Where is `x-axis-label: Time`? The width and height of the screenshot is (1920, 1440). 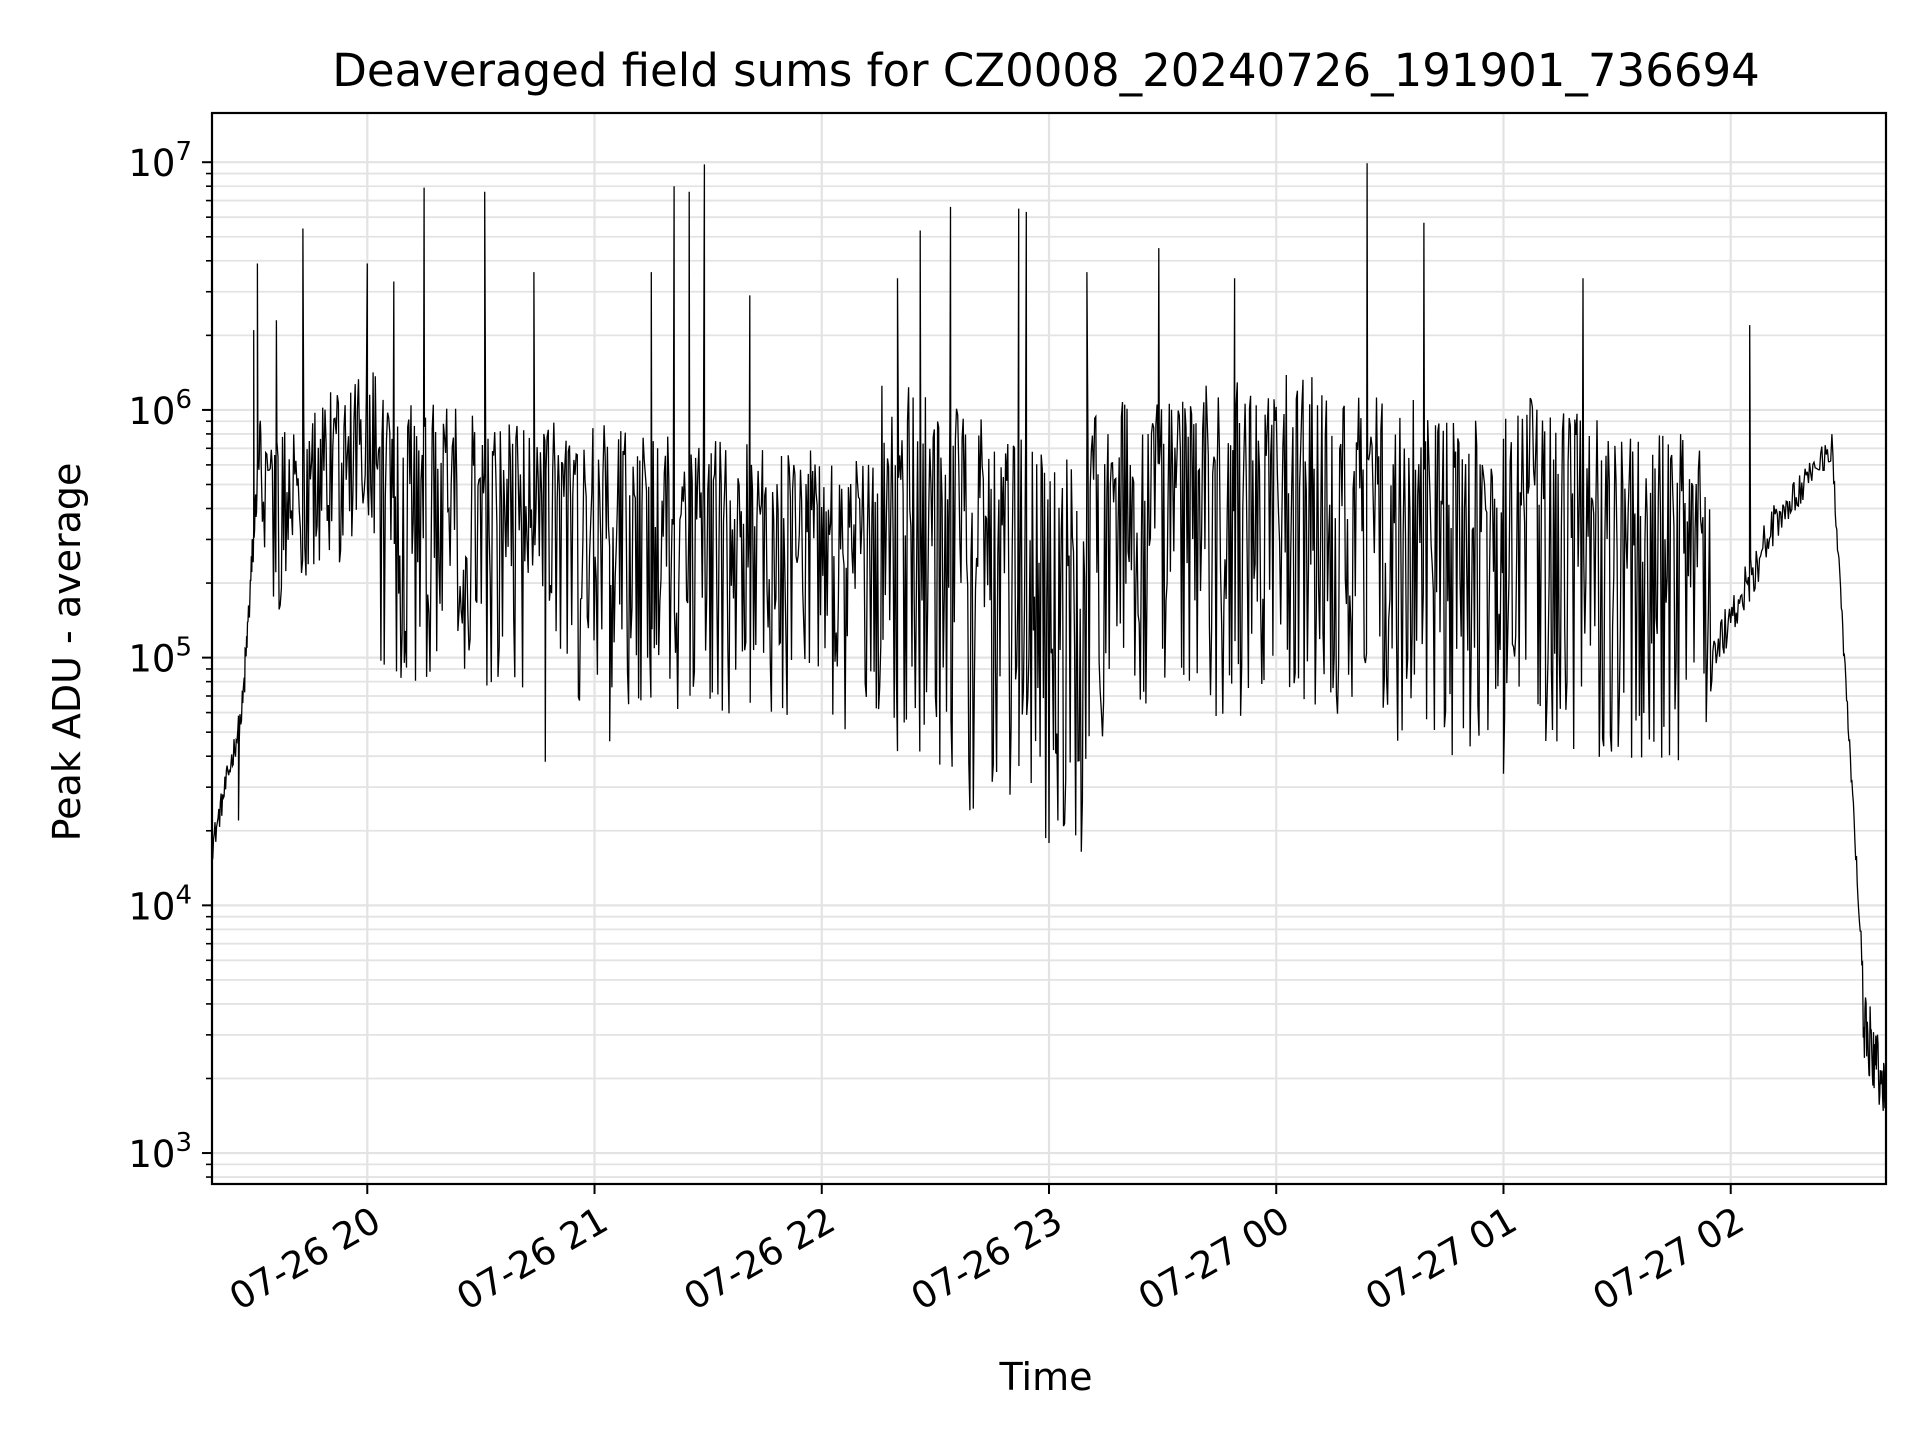 x-axis-label: Time is located at coordinates (1046, 1377).